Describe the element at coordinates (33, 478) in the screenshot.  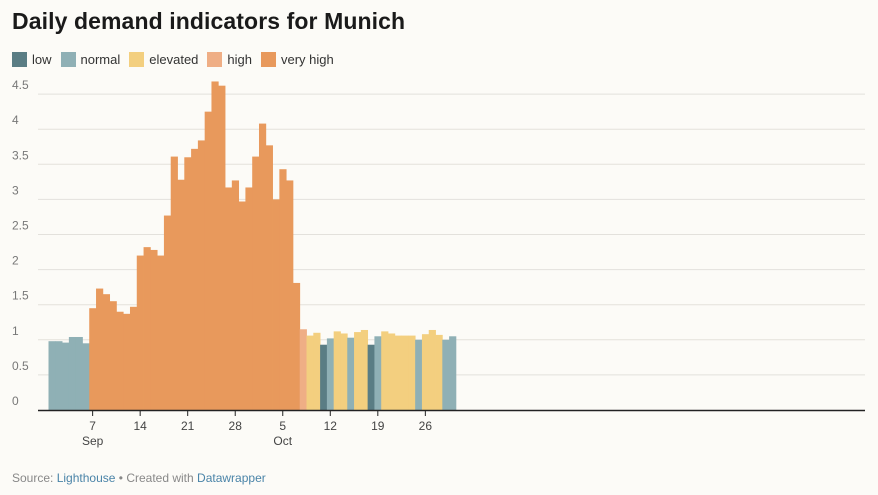
I see `source-label: Source:` at that location.